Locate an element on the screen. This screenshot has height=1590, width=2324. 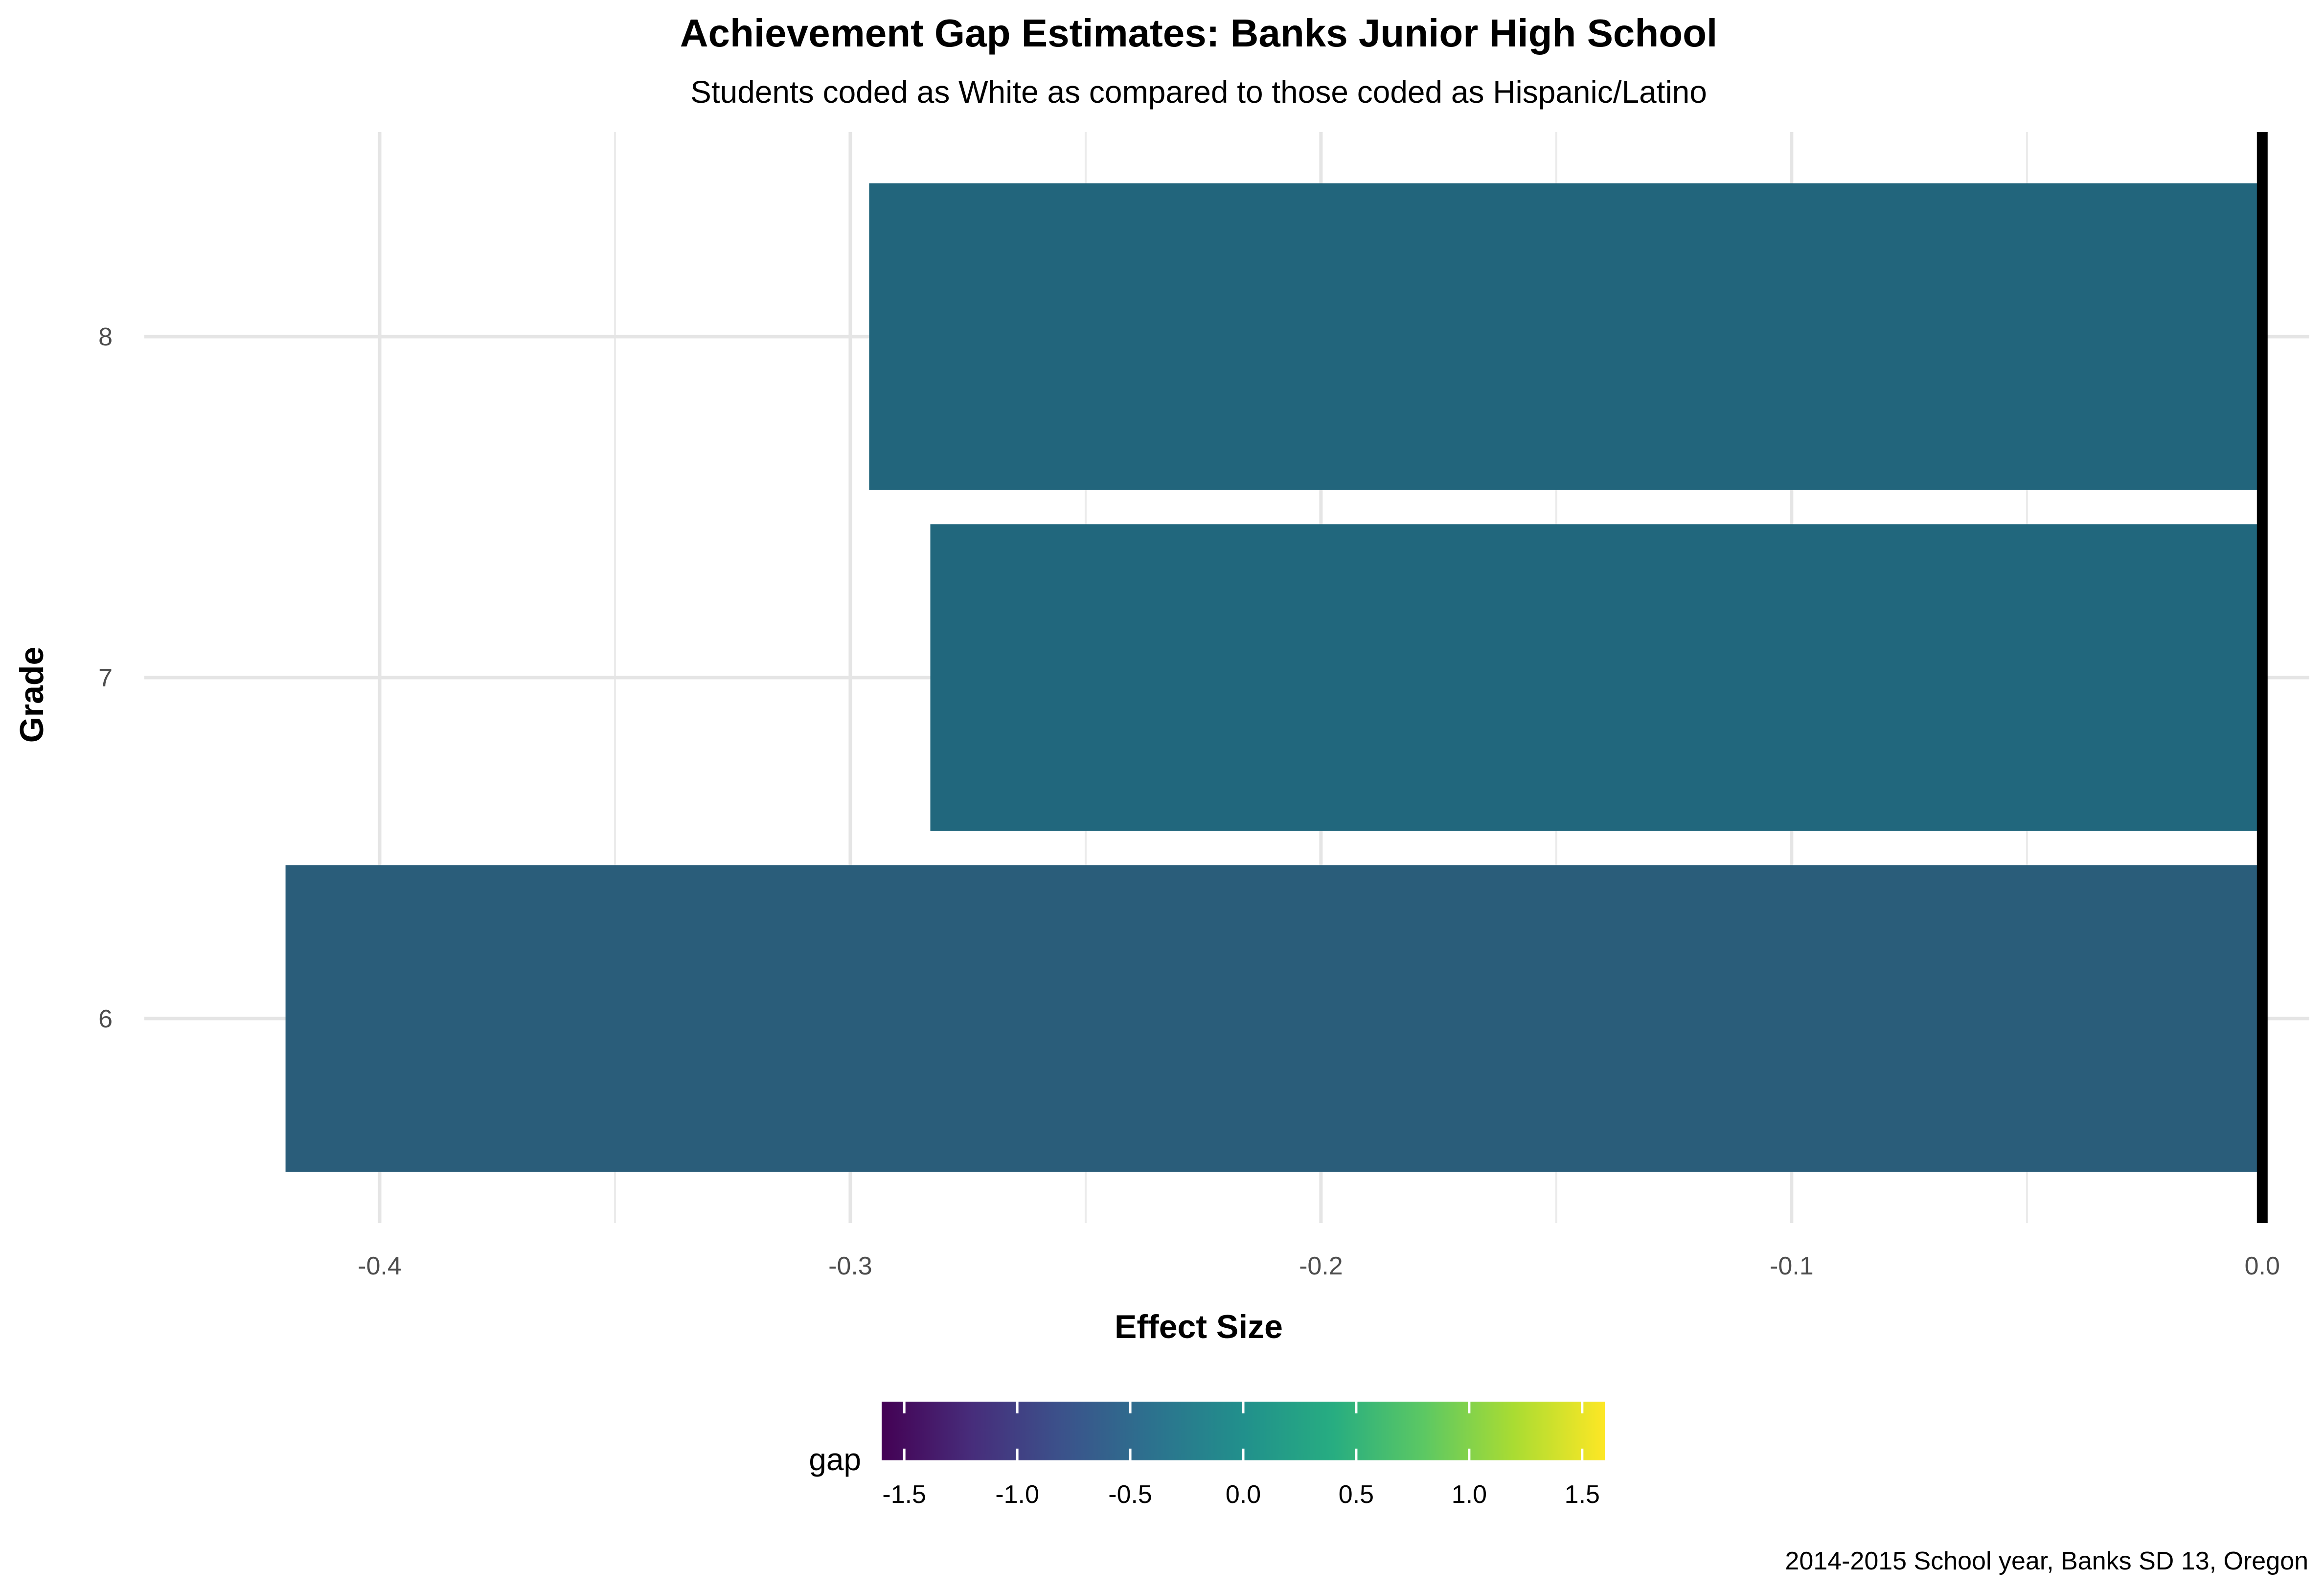
legend-tick-label: 1.5 is located at coordinates (1583, 1495).